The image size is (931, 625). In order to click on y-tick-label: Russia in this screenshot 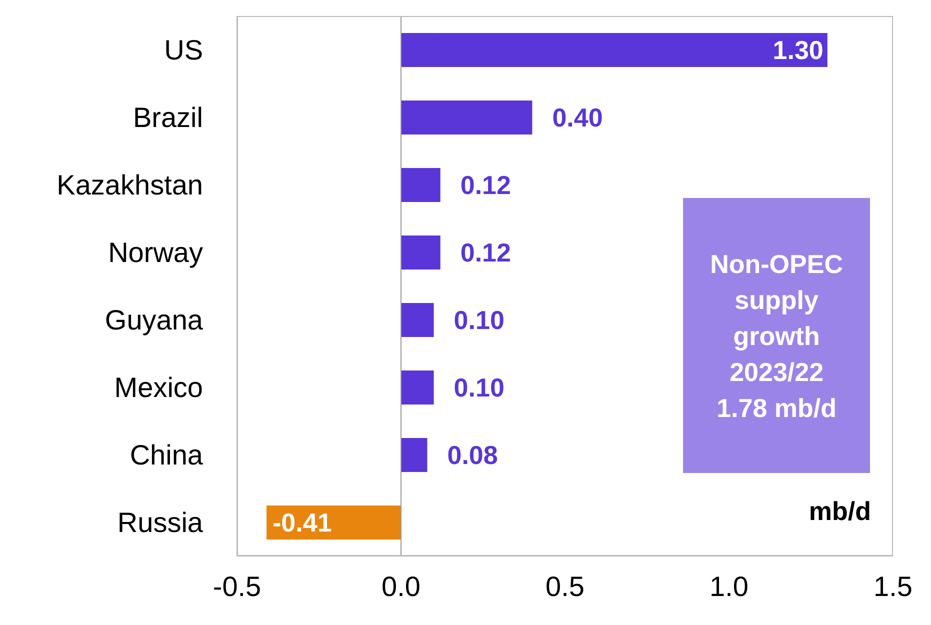, I will do `click(160, 522)`.